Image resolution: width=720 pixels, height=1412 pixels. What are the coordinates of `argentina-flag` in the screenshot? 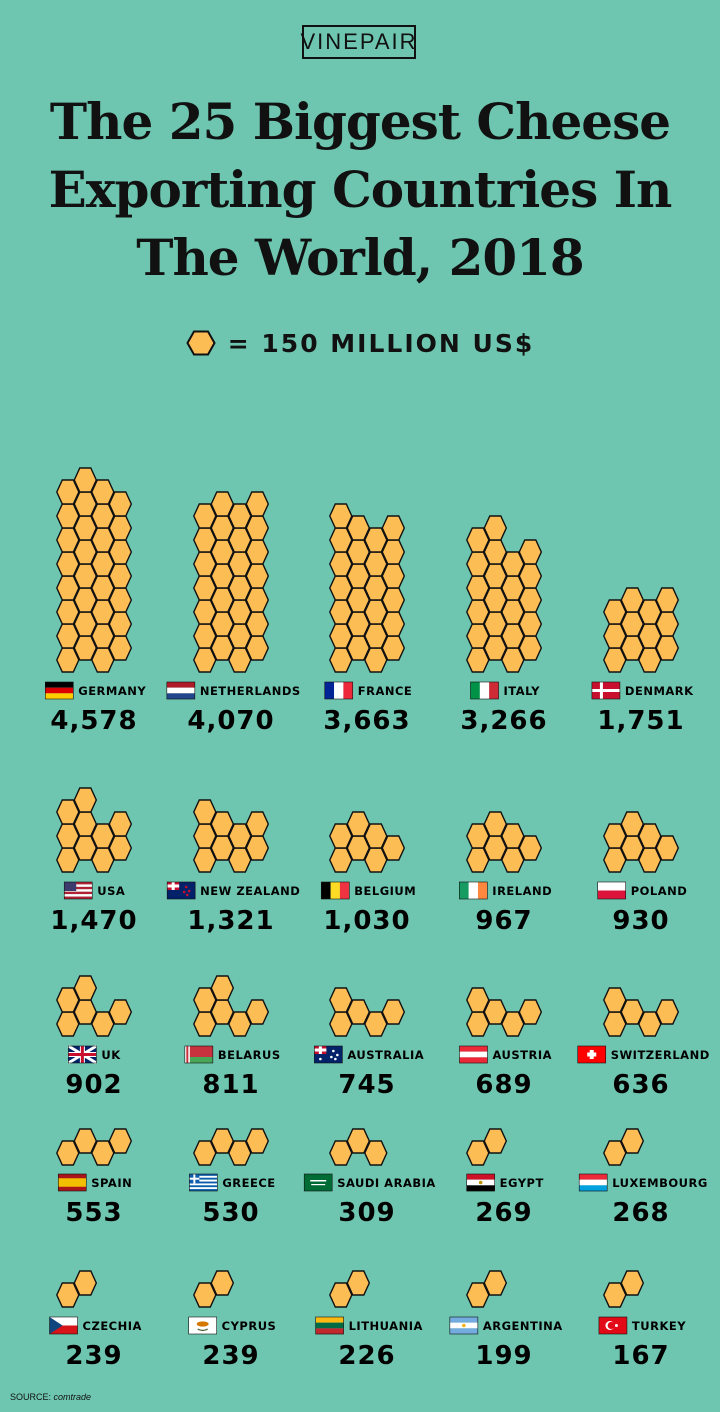 It's located at (464, 1325).